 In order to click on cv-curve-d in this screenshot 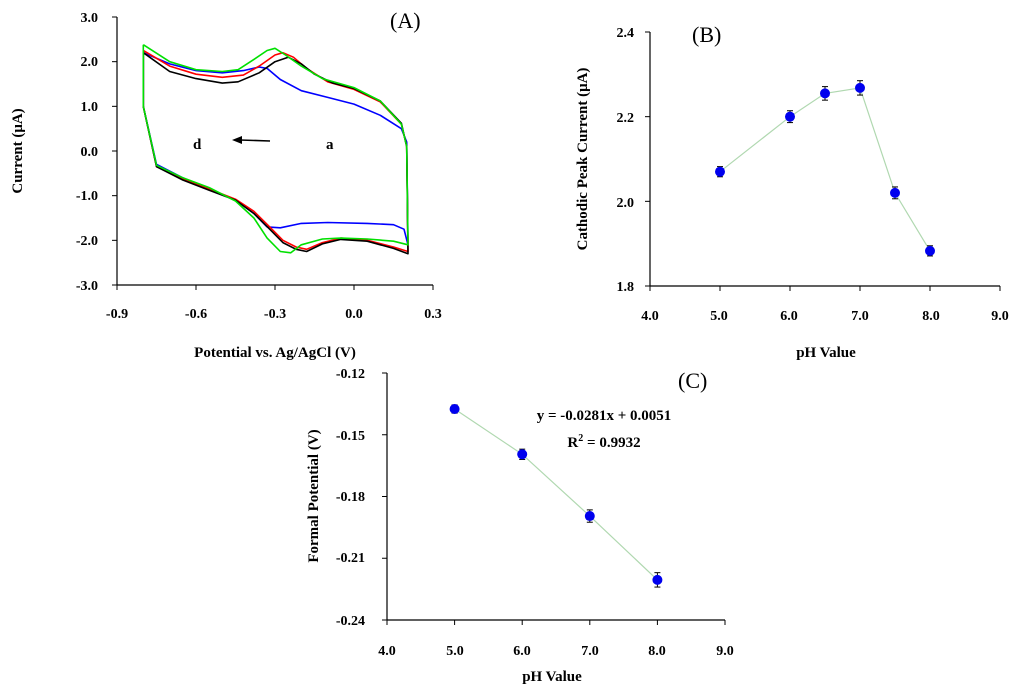, I will do `click(275, 149)`.